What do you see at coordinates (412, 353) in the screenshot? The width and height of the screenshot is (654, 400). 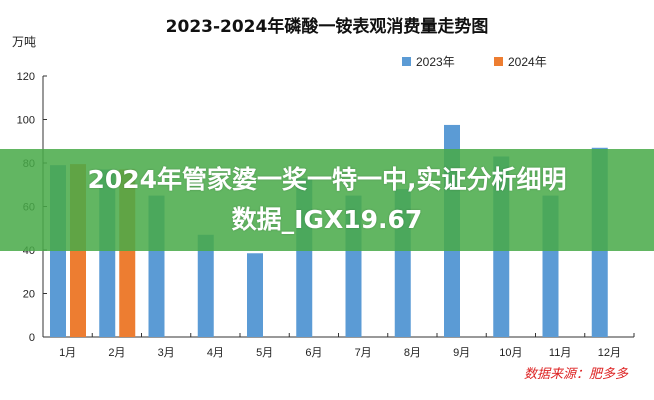 I see `x-tick-label: 8月` at bounding box center [412, 353].